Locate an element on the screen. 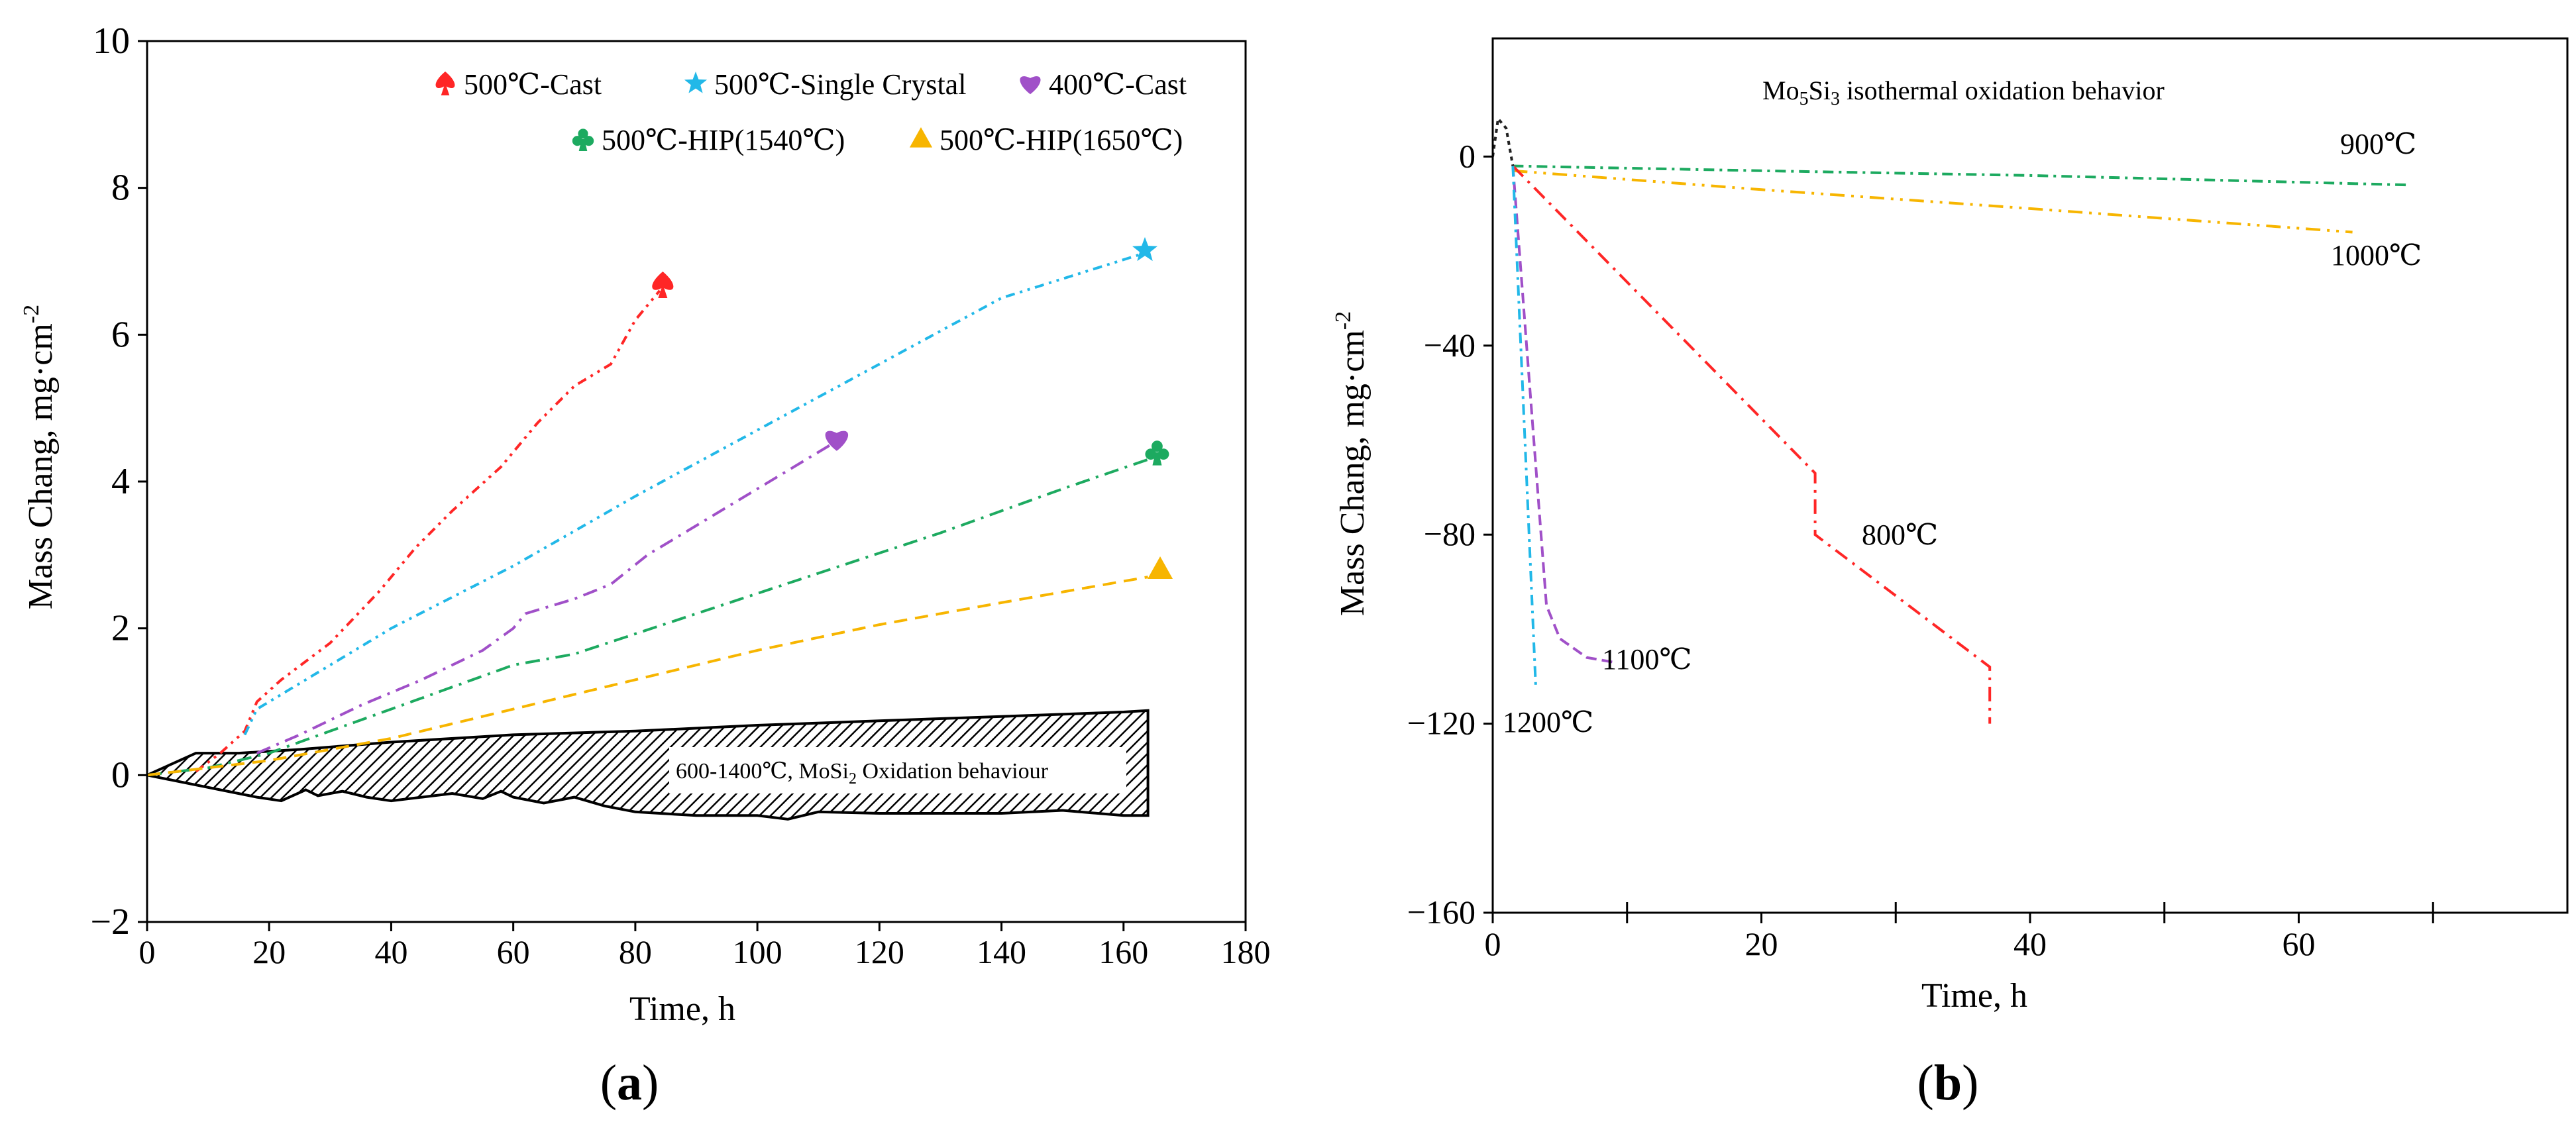 The width and height of the screenshot is (2576, 1122). b-y-tick-label: −160 is located at coordinates (1441, 912).